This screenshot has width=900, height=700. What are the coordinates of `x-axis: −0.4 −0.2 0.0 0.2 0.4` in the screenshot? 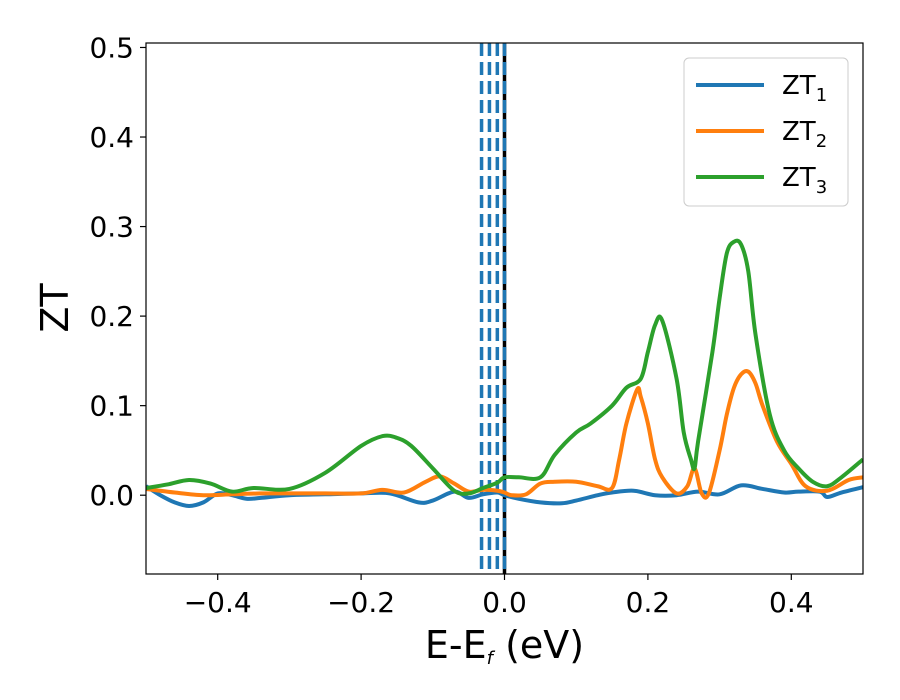 It's located at (499, 596).